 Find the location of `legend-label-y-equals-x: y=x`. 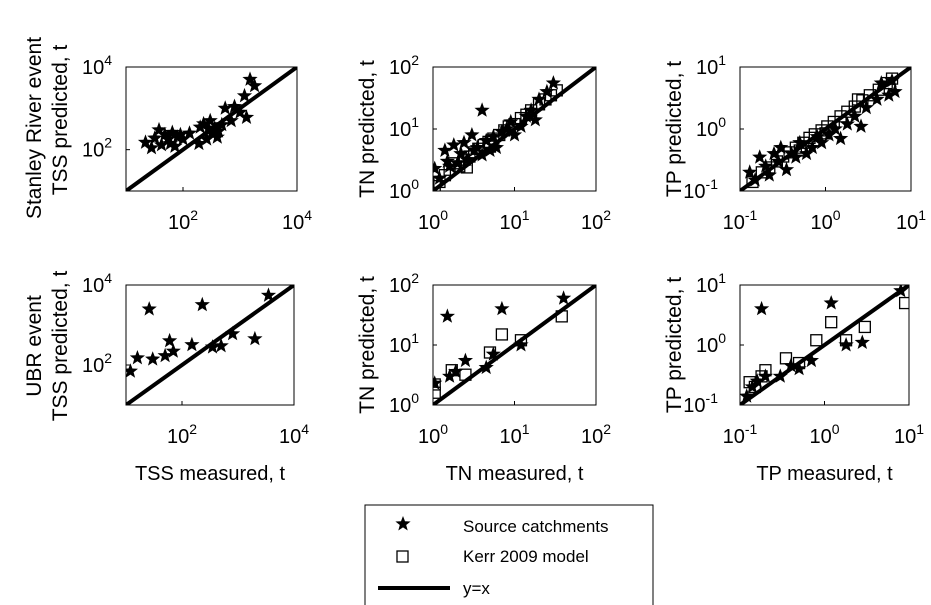

legend-label-y-equals-x: y=x is located at coordinates (476, 588).